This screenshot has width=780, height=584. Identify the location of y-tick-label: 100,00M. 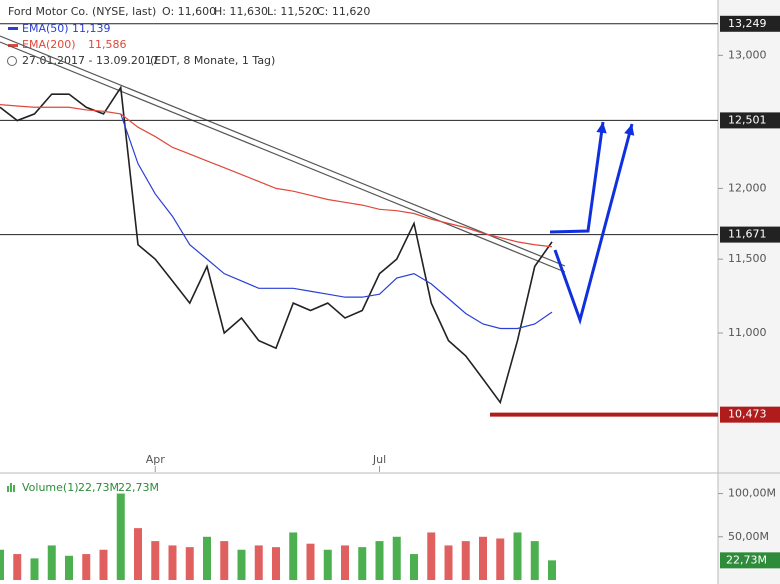
(752, 493).